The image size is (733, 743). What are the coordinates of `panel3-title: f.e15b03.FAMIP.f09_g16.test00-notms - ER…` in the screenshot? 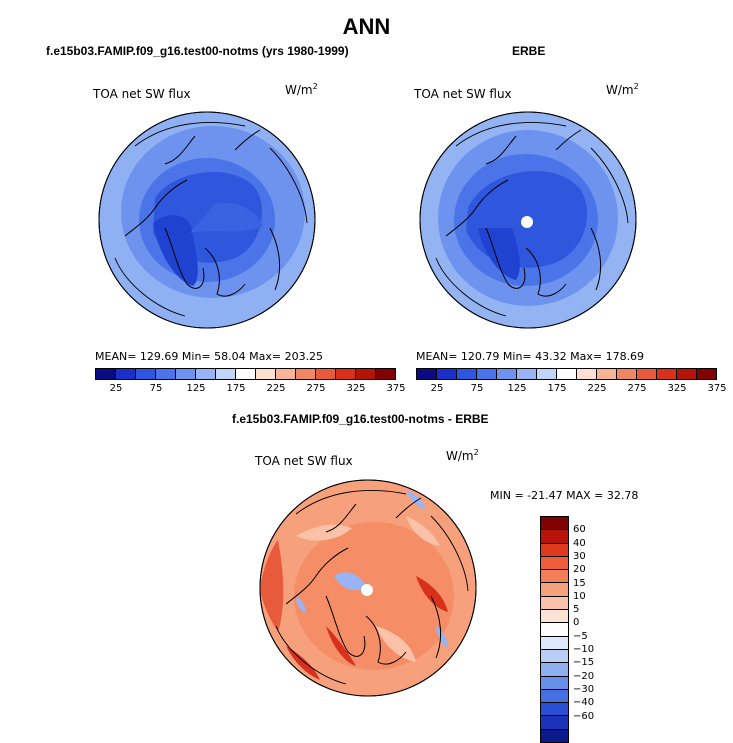 It's located at (360, 419).